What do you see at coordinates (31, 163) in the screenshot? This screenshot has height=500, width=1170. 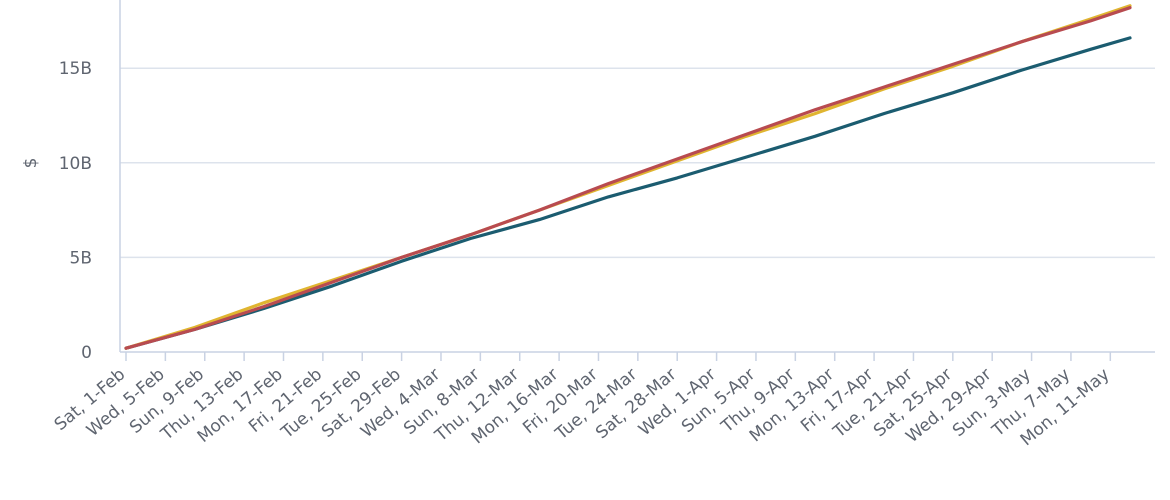 I see `y-axis-title: $` at bounding box center [31, 163].